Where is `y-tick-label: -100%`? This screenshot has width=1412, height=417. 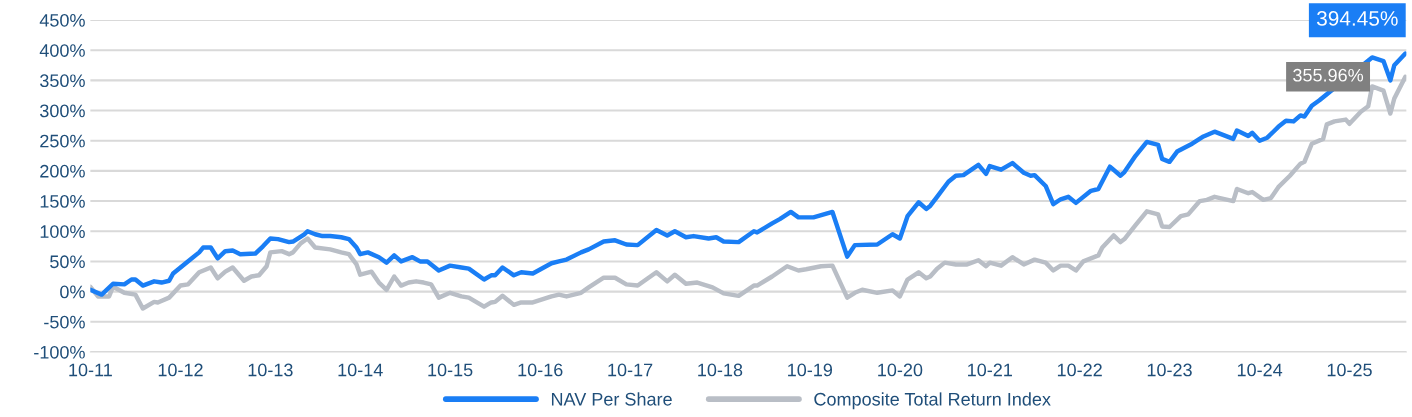
y-tick-label: -100% is located at coordinates (59, 352).